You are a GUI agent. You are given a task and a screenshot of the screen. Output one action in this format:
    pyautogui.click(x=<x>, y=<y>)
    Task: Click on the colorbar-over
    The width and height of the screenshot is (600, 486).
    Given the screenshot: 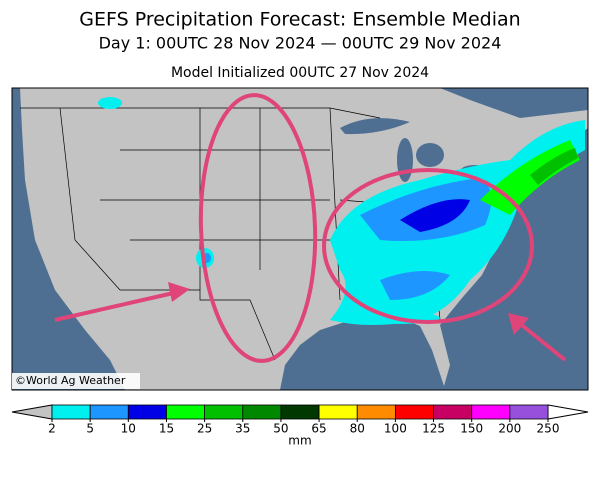 What is the action you would take?
    pyautogui.click(x=568, y=412)
    